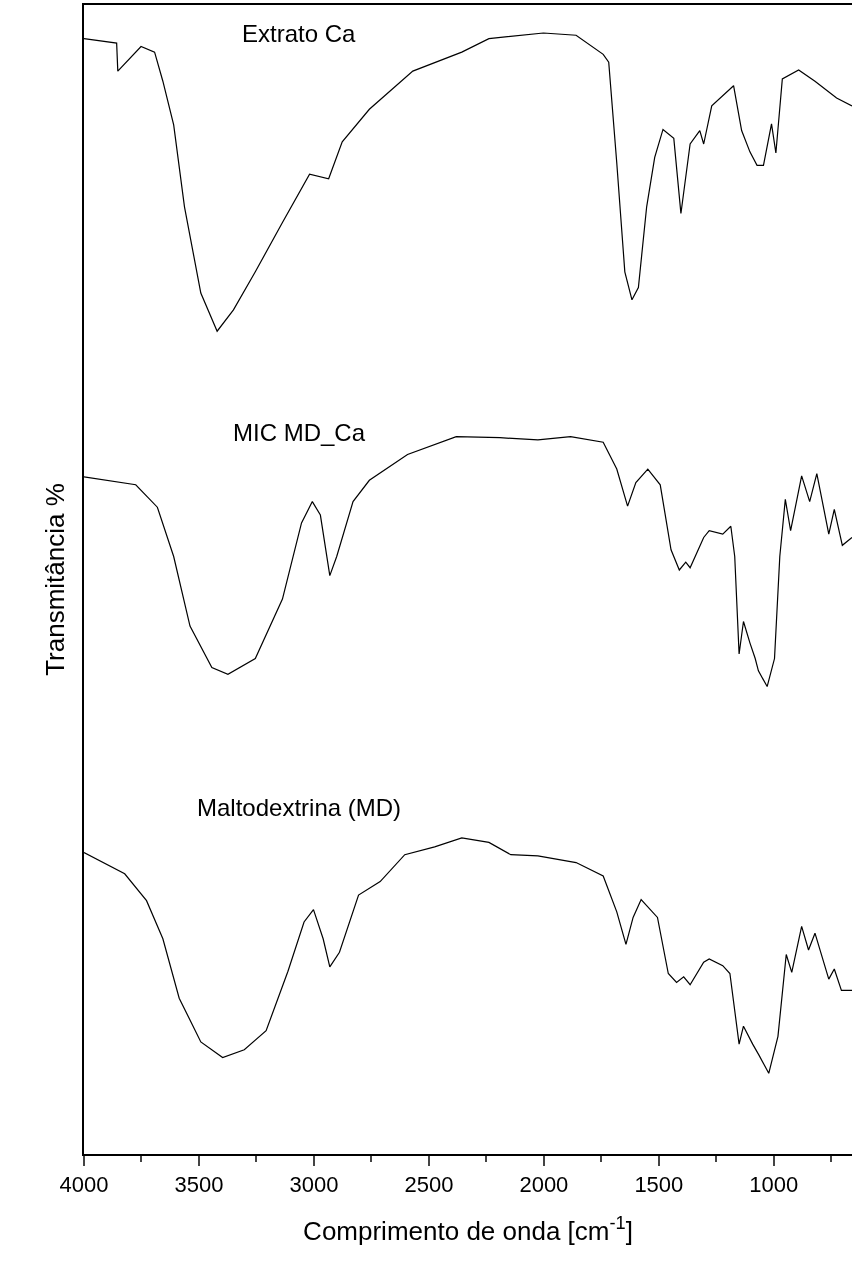  Describe the element at coordinates (199, 1185) in the screenshot. I see `x-tick-label: 3500` at that location.